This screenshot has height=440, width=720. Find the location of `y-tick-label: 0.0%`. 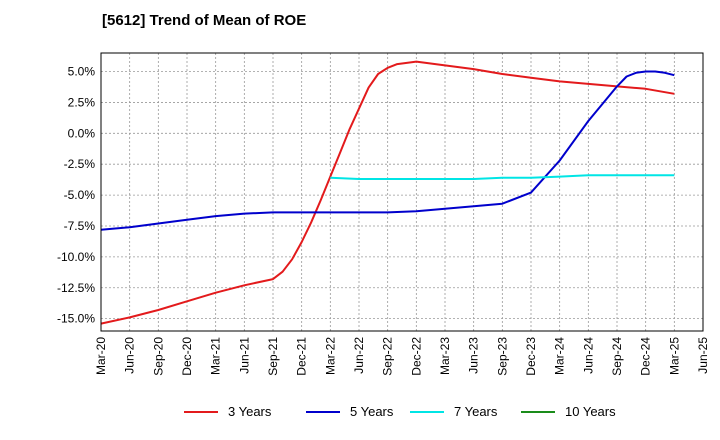

y-tick-label: 0.0% is located at coordinates (82, 133).